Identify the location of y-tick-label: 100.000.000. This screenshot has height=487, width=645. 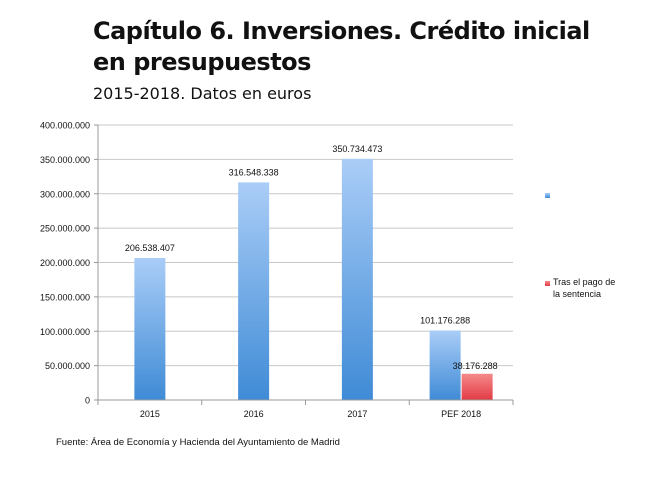
(65, 332).